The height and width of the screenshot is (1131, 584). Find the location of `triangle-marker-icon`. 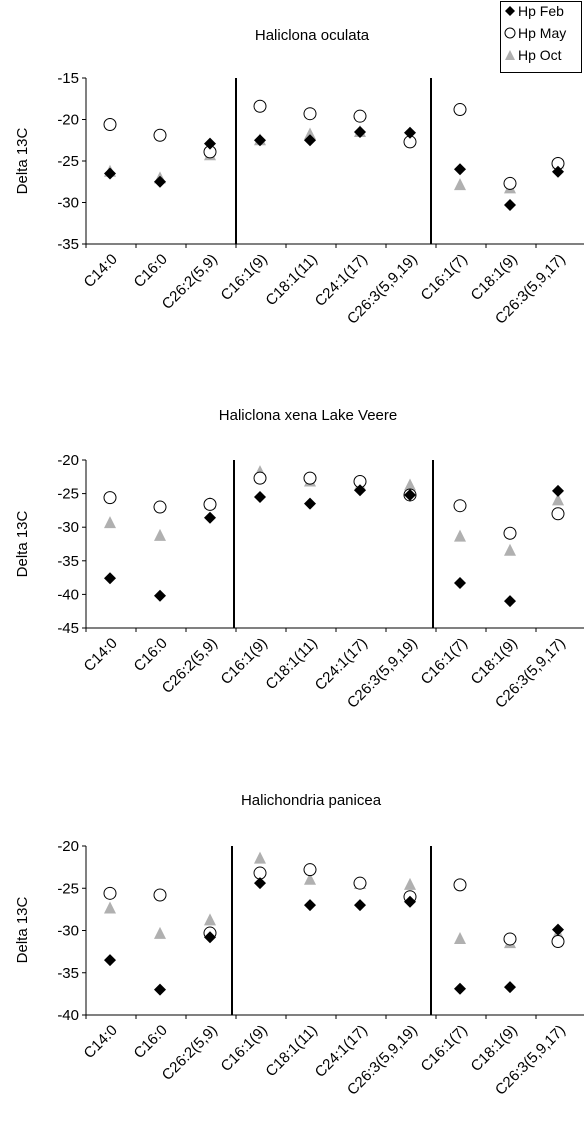

triangle-marker-icon is located at coordinates (510, 55).